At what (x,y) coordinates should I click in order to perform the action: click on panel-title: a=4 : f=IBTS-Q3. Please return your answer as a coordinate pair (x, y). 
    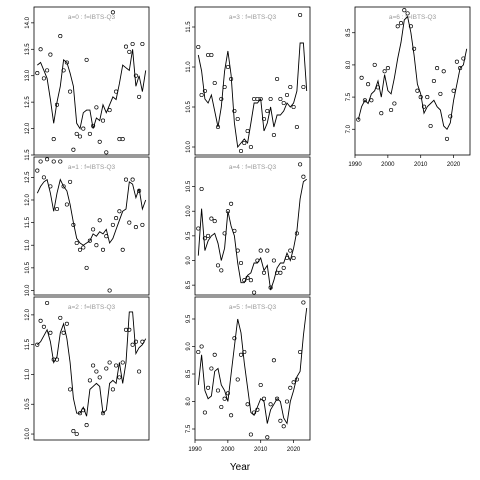
    Looking at the image, I should click on (253, 167).